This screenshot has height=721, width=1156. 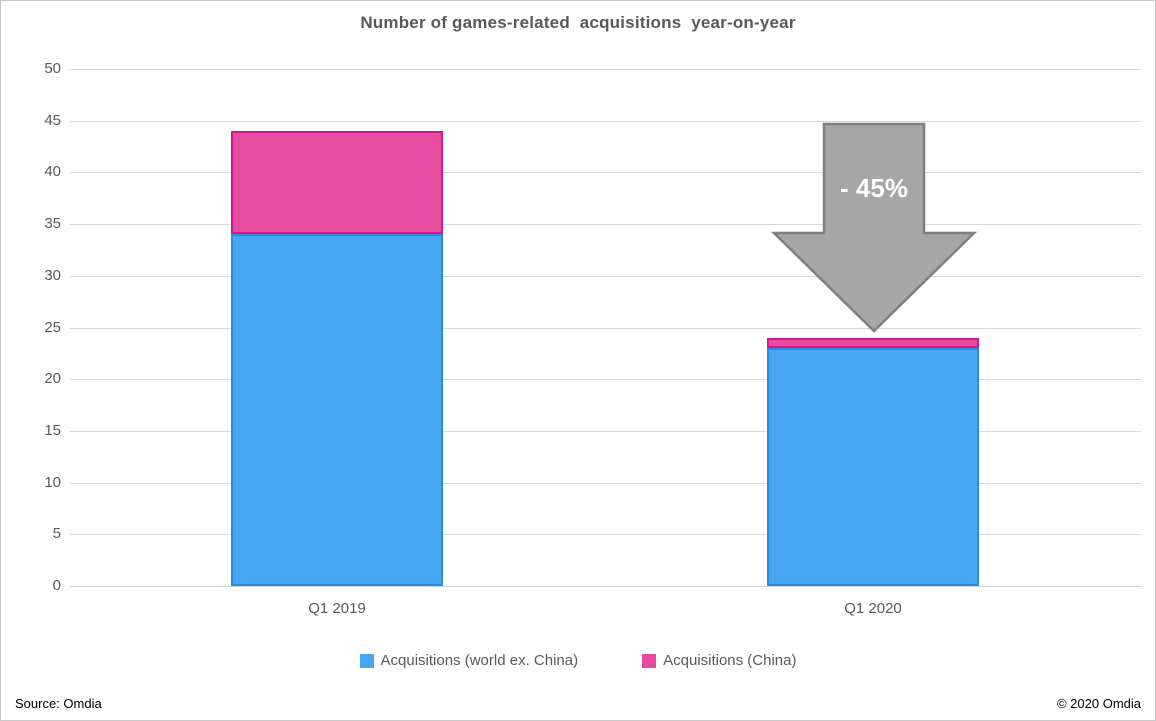 I want to click on y-tick-label: 20, so click(x=52, y=379).